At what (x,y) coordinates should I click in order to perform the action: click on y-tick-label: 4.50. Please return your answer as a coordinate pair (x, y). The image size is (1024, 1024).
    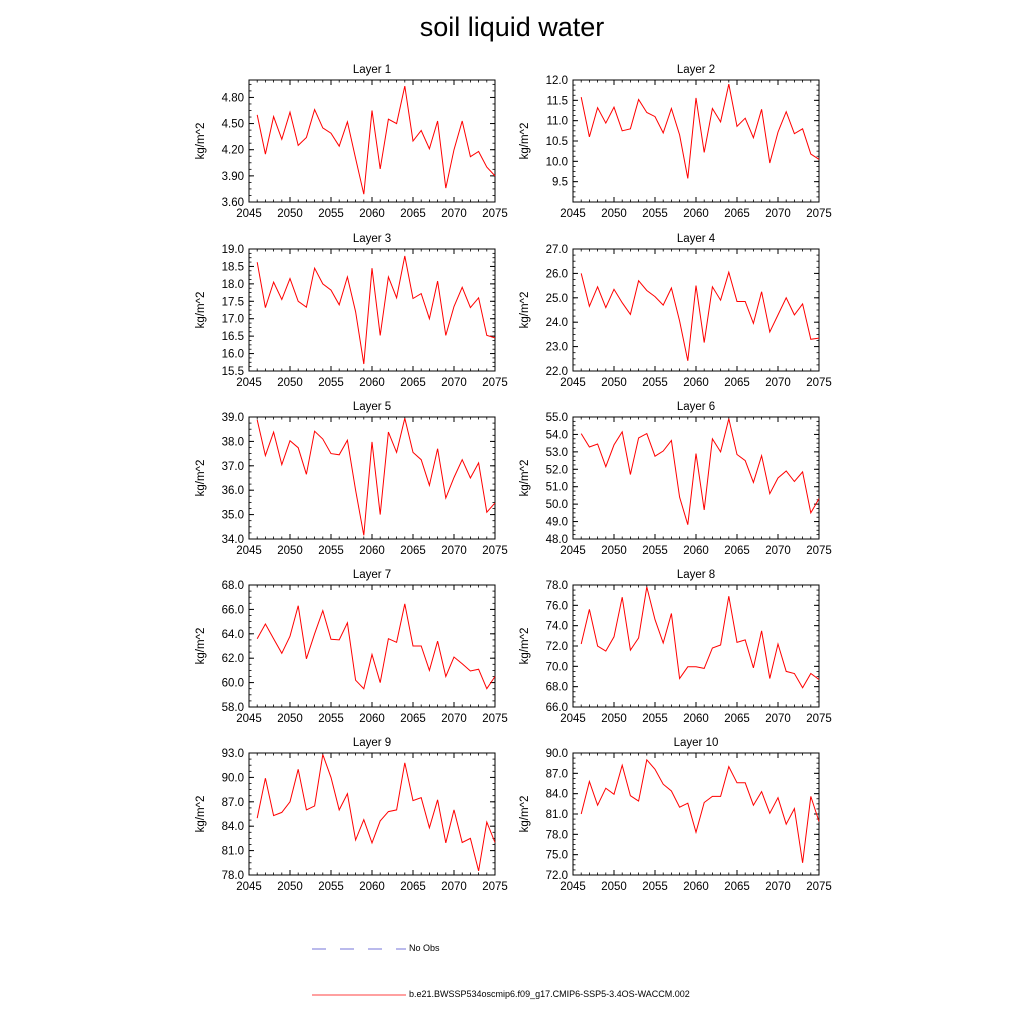
    Looking at the image, I should click on (233, 125).